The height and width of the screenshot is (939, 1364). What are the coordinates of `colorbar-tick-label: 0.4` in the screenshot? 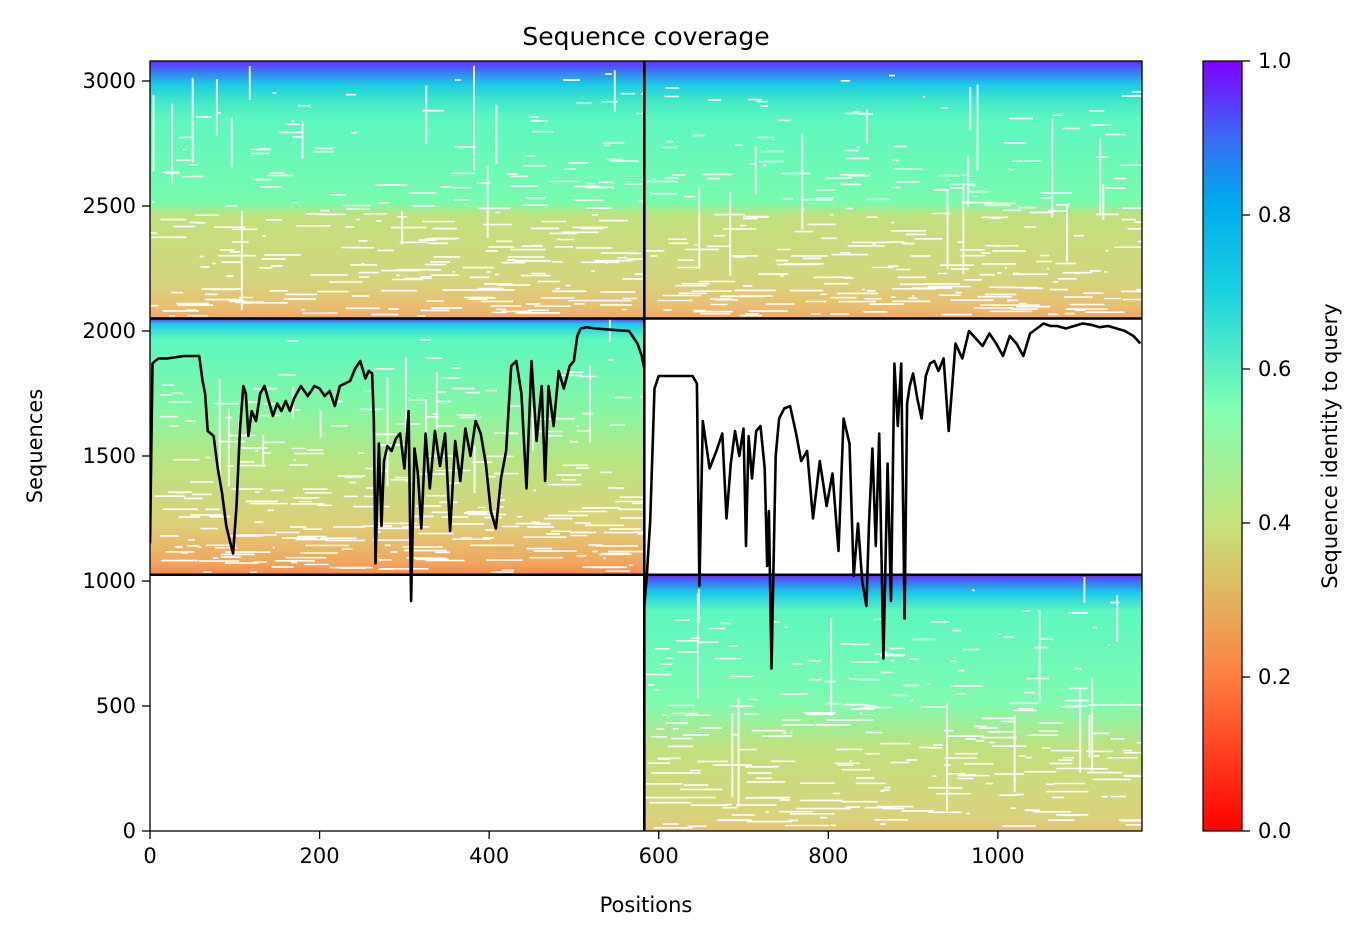 It's located at (1274, 523).